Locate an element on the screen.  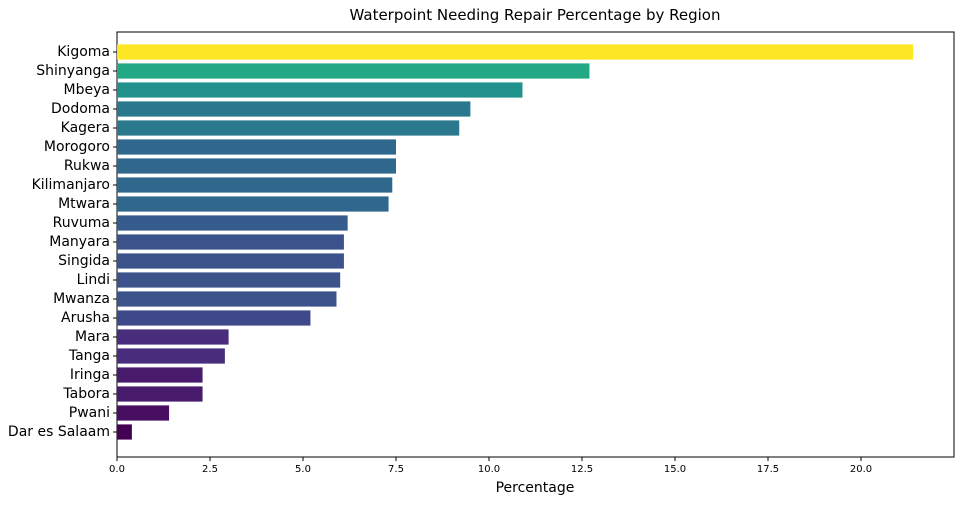
x-tick-label: 12.5 is located at coordinates (582, 469).